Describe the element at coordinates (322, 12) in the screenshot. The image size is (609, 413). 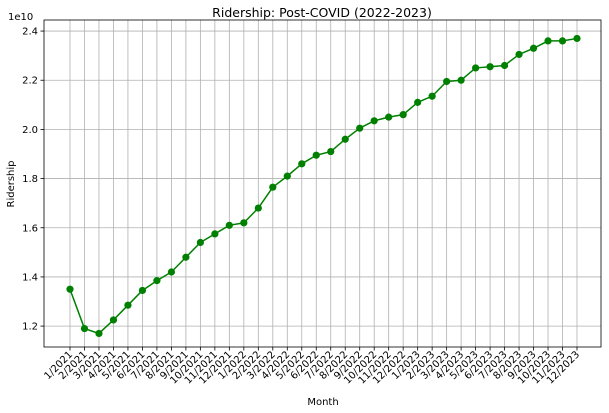
I see `chart-title: Ridership: Post-COVID (2022-2023)` at that location.